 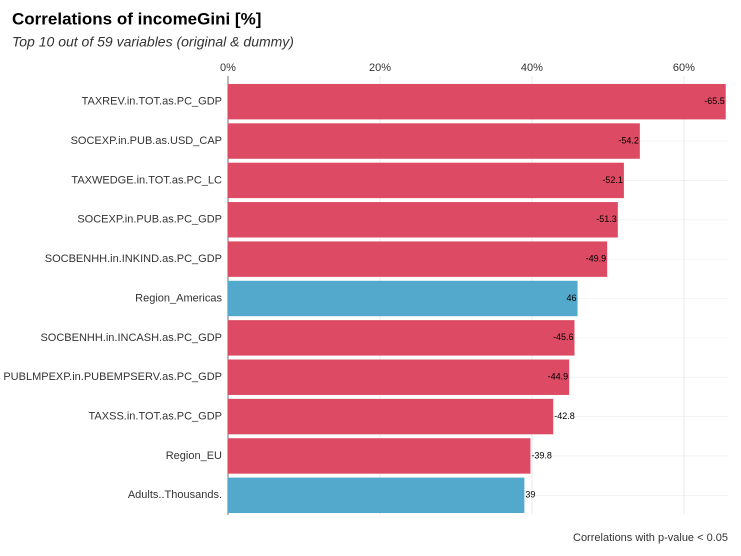 What do you see at coordinates (178, 298) in the screenshot?
I see `y-tick-label: Region_Americas` at bounding box center [178, 298].